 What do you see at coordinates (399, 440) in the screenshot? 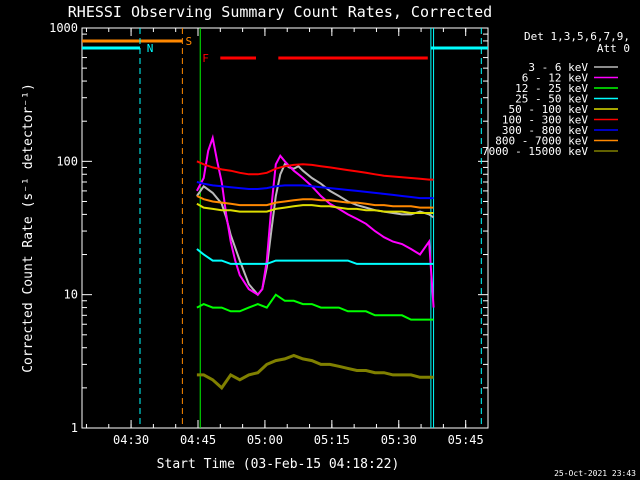
I see `x-tick-label-4: 05:30` at bounding box center [399, 440].